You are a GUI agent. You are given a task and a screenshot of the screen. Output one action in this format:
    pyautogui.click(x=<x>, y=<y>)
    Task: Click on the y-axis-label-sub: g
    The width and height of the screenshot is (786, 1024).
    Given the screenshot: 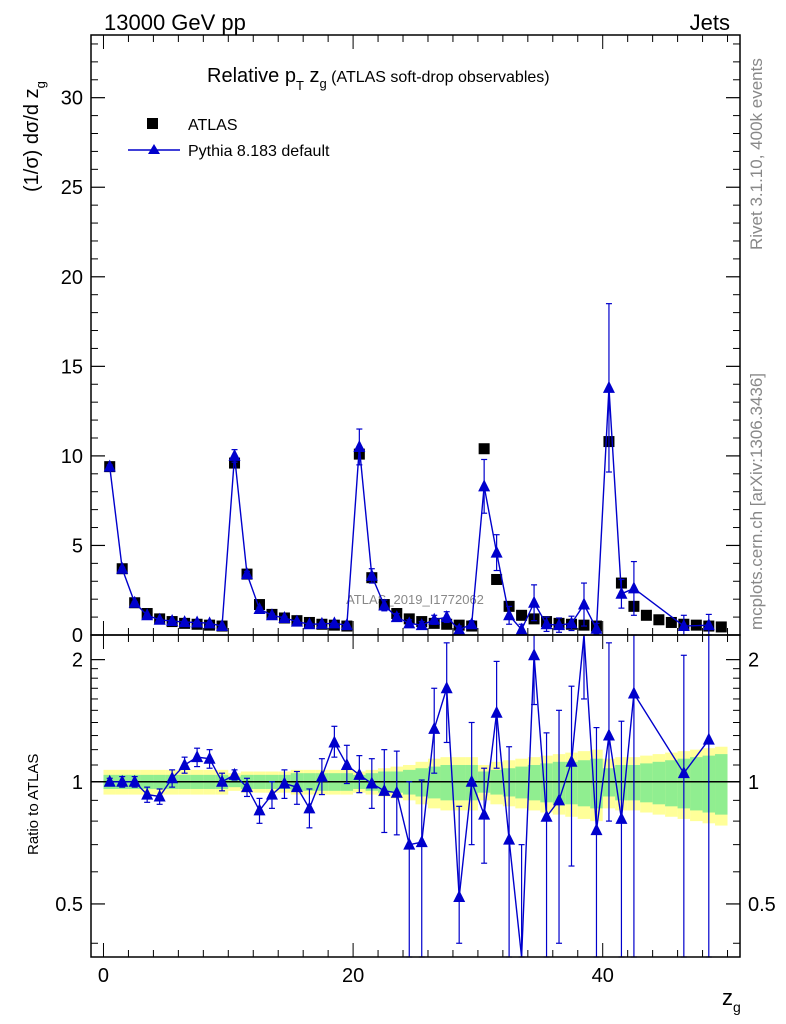 What is the action you would take?
    pyautogui.click(x=40, y=84)
    